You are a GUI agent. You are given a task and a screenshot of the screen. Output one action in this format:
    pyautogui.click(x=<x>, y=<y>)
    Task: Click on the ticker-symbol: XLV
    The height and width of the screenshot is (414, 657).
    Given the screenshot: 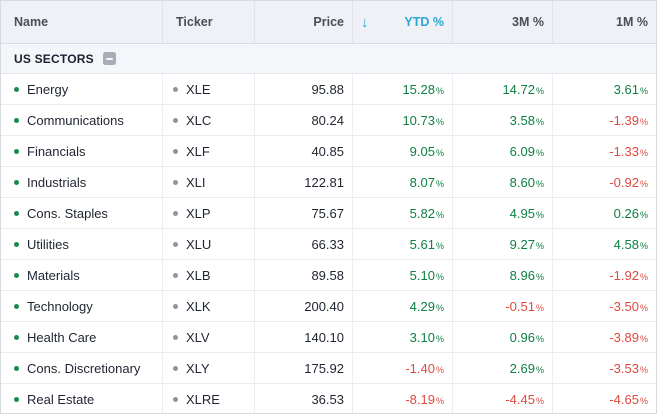 What is the action you would take?
    pyautogui.click(x=198, y=337)
    